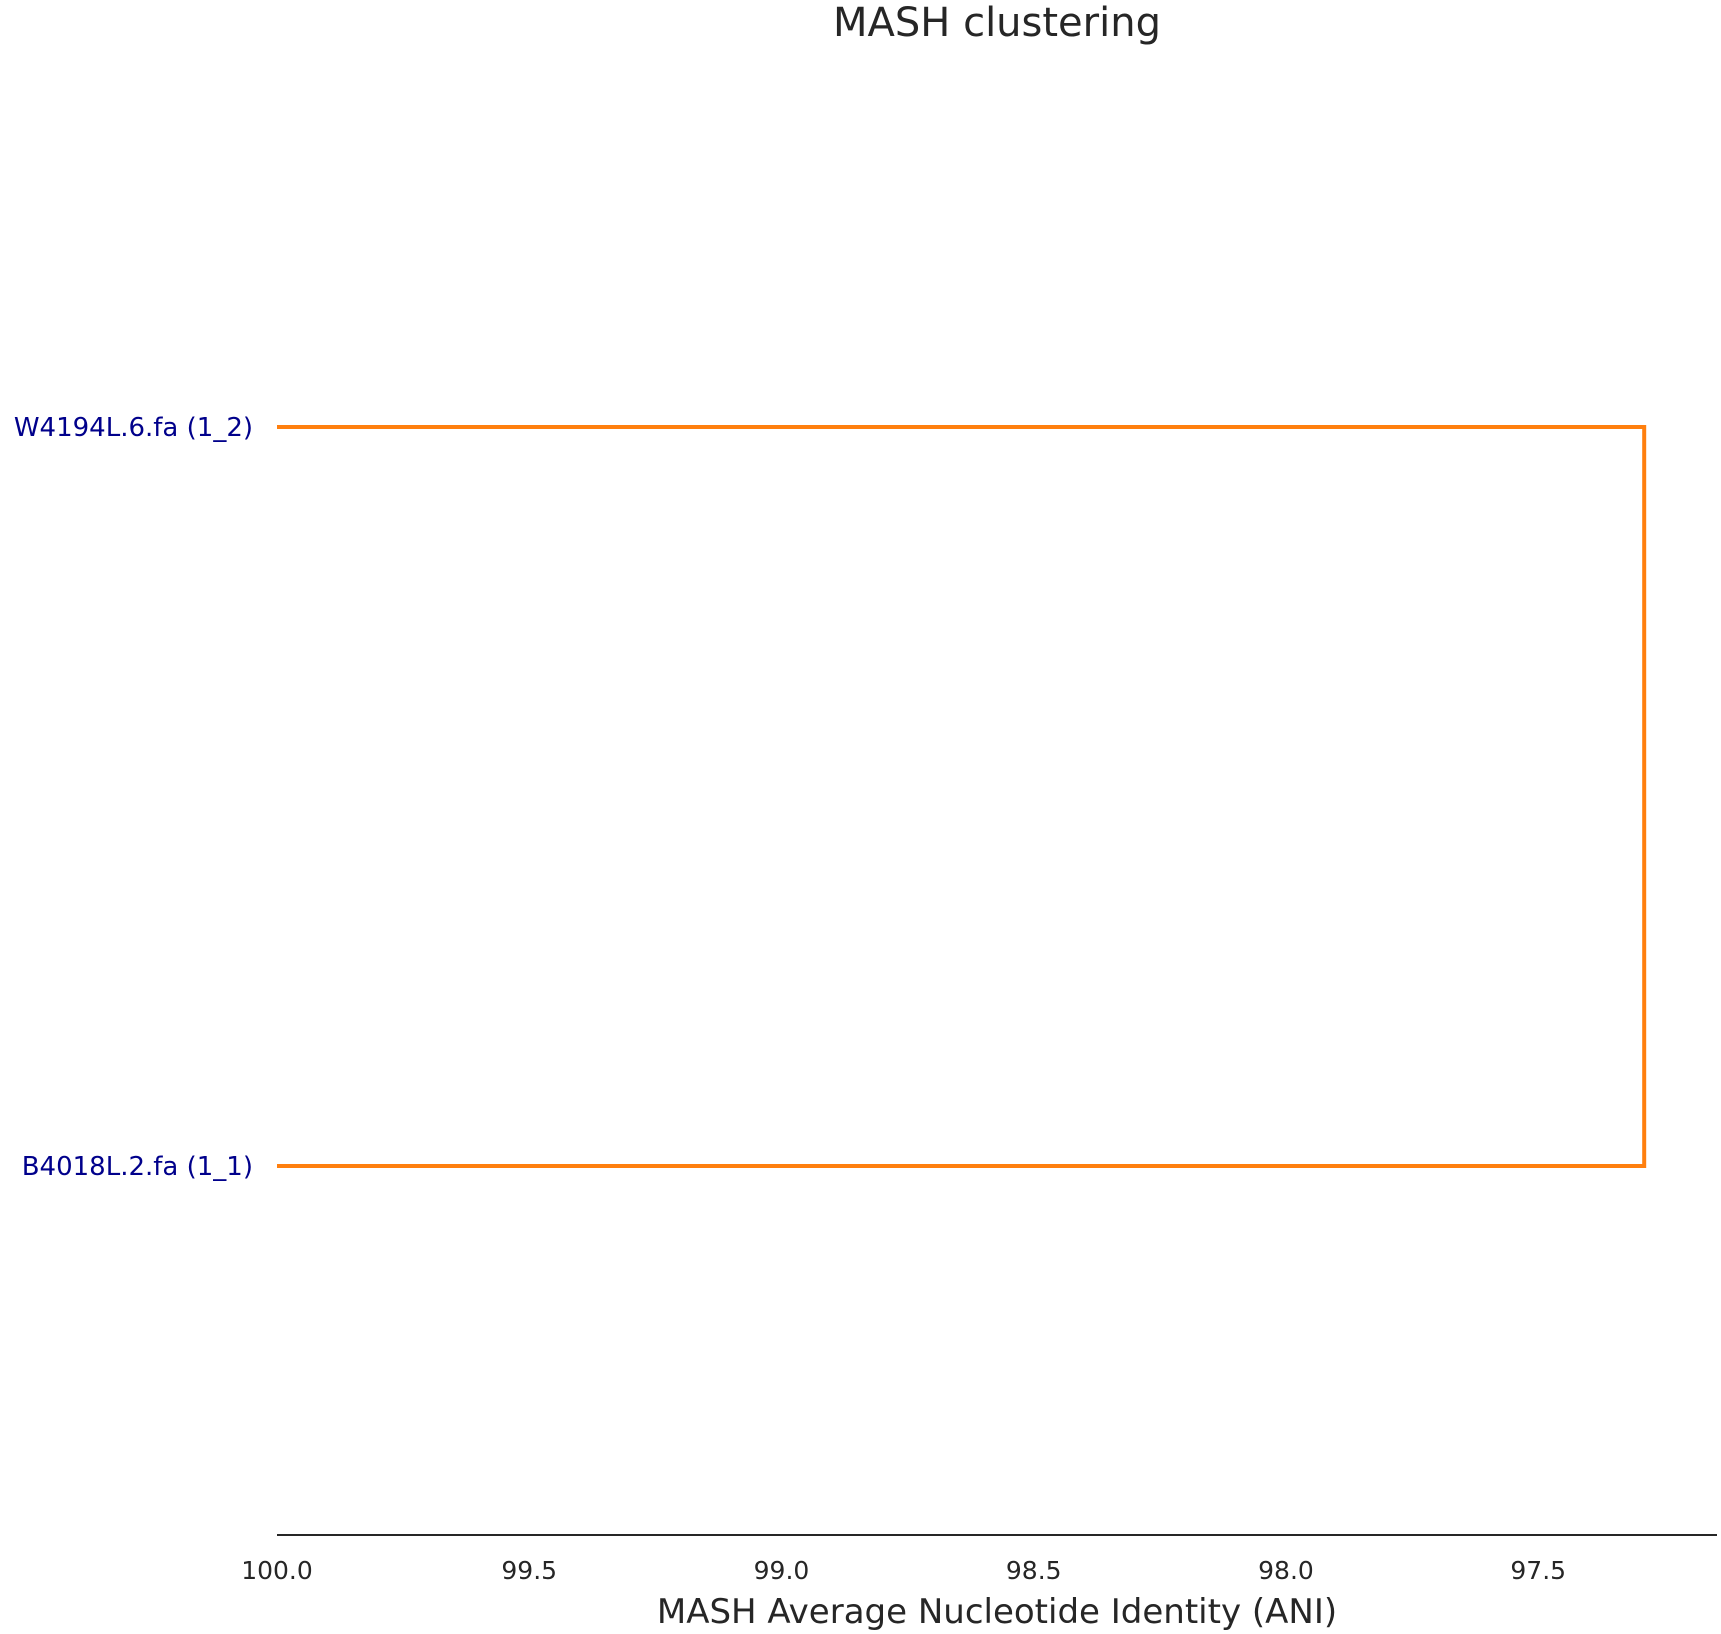 This screenshot has height=1634, width=1721. I want to click on x-tick-label: 98.0, so click(1286, 1570).